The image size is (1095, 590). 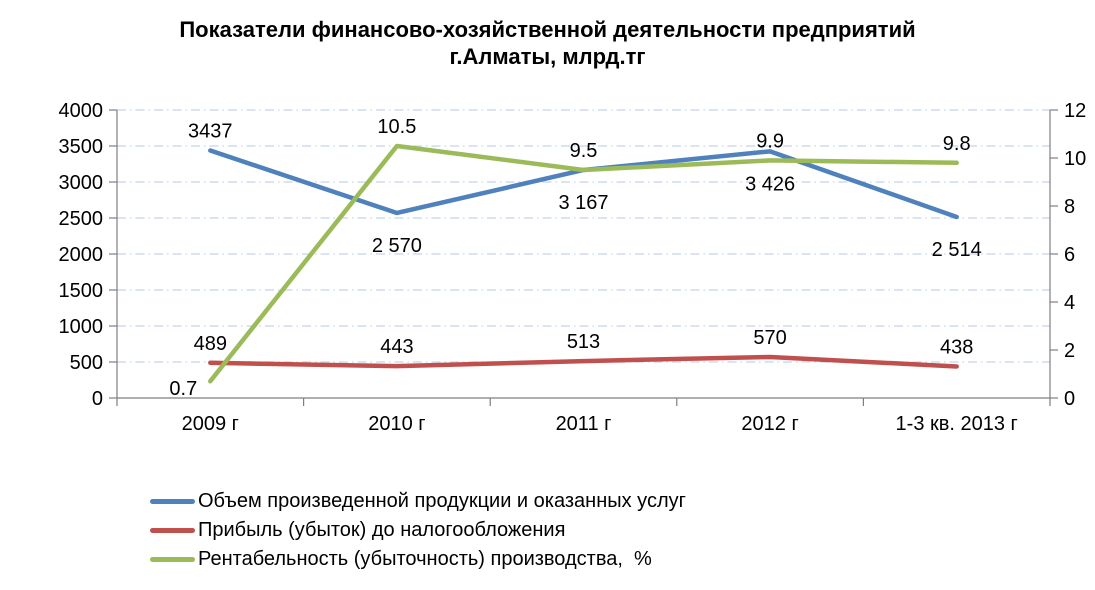 What do you see at coordinates (382, 530) in the screenshot?
I see `legend-label-profit-before-tax: Прибыль (убыток) до налогообложения` at bounding box center [382, 530].